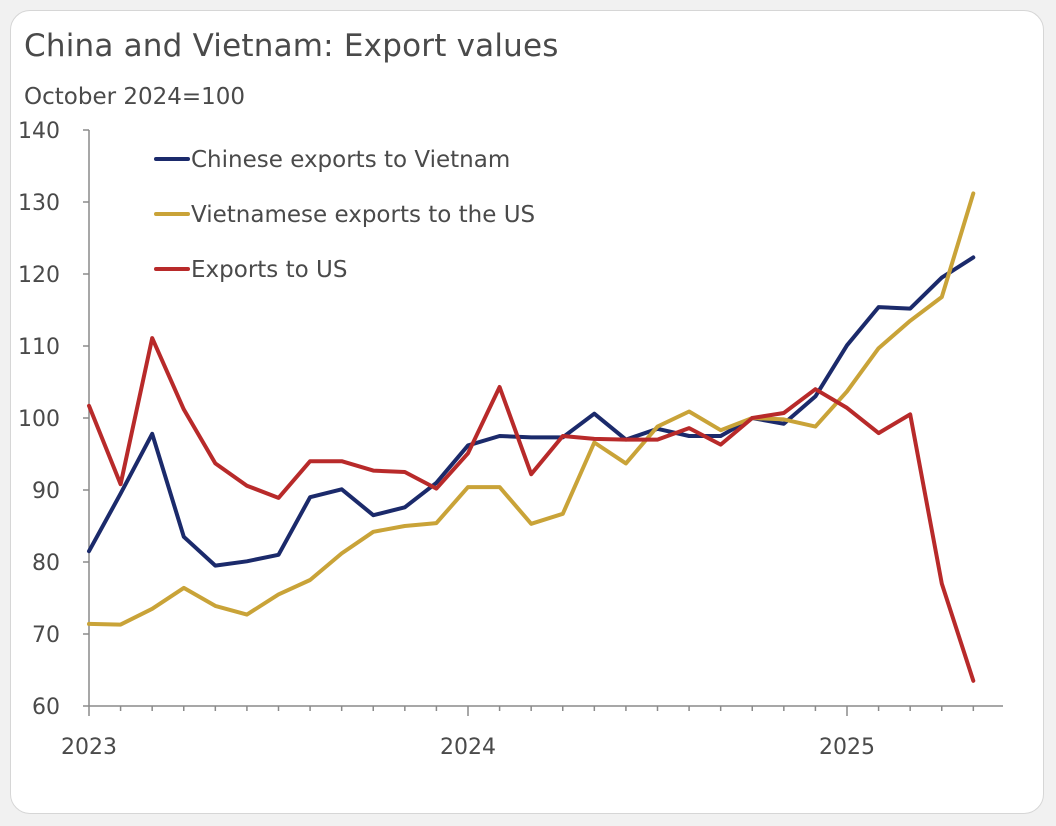  What do you see at coordinates (39, 347) in the screenshot?
I see `y-tick-label: 110` at bounding box center [39, 347].